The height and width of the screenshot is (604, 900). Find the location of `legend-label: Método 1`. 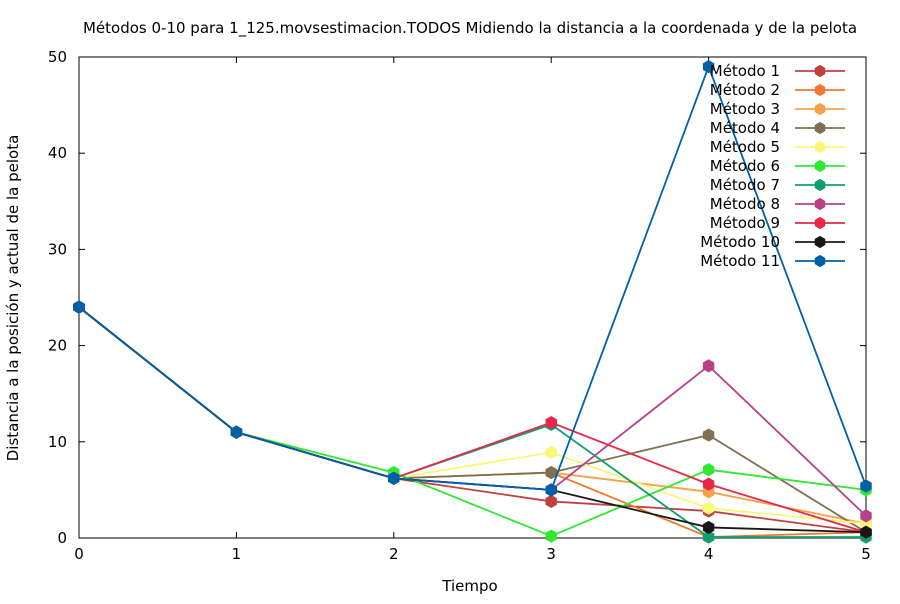

legend-label: Método 1 is located at coordinates (745, 71).